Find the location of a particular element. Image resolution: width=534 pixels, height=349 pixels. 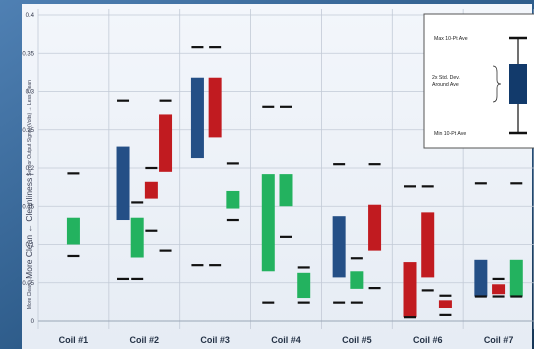

legend-std-line1: 2x Std. Dev. is located at coordinates (446, 78).